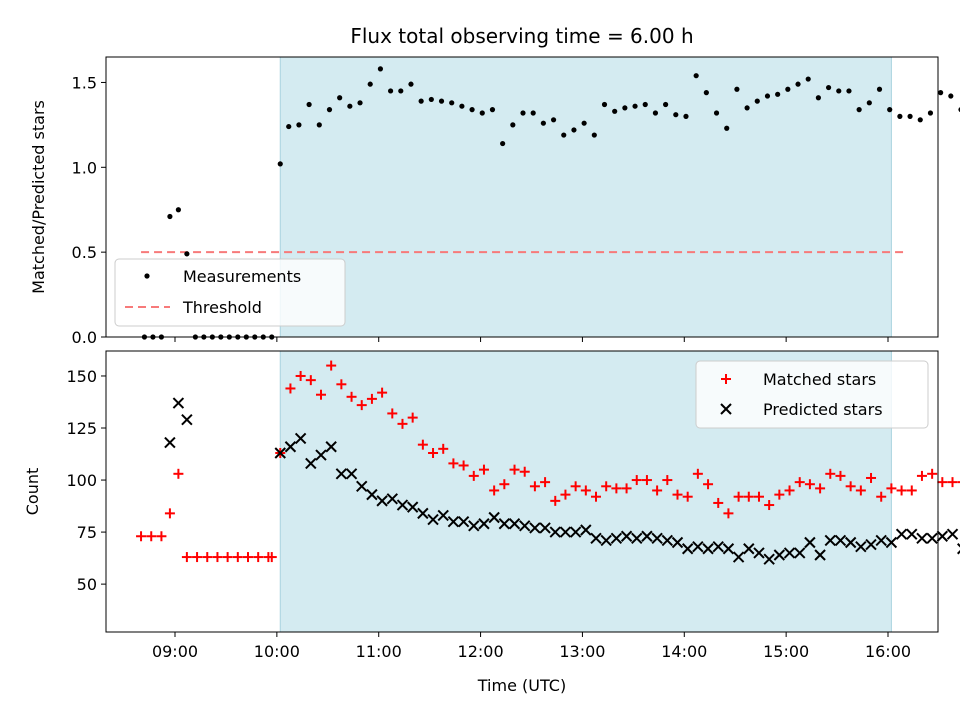 This screenshot has height=720, width=960. What do you see at coordinates (481, 651) in the screenshot?
I see `x-tick-label: 12:00` at bounding box center [481, 651].